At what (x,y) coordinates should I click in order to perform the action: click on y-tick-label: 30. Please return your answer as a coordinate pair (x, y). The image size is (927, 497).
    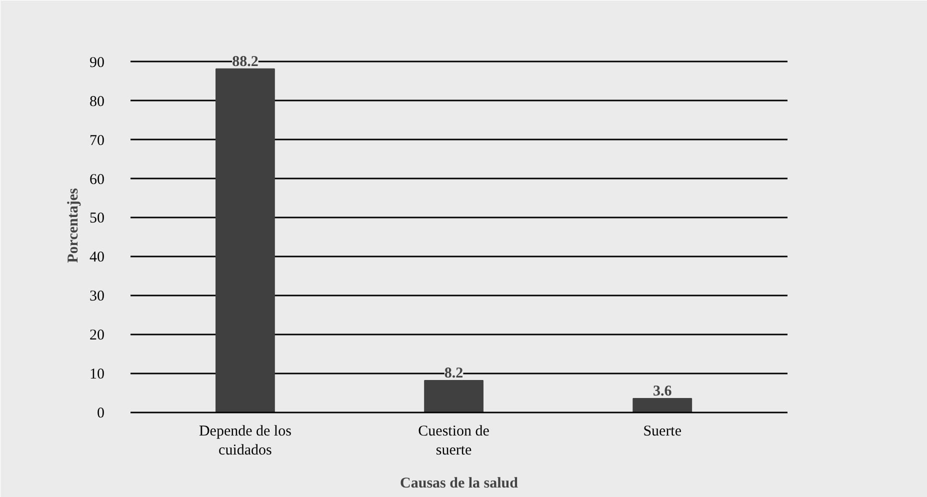
    Looking at the image, I should click on (97, 296).